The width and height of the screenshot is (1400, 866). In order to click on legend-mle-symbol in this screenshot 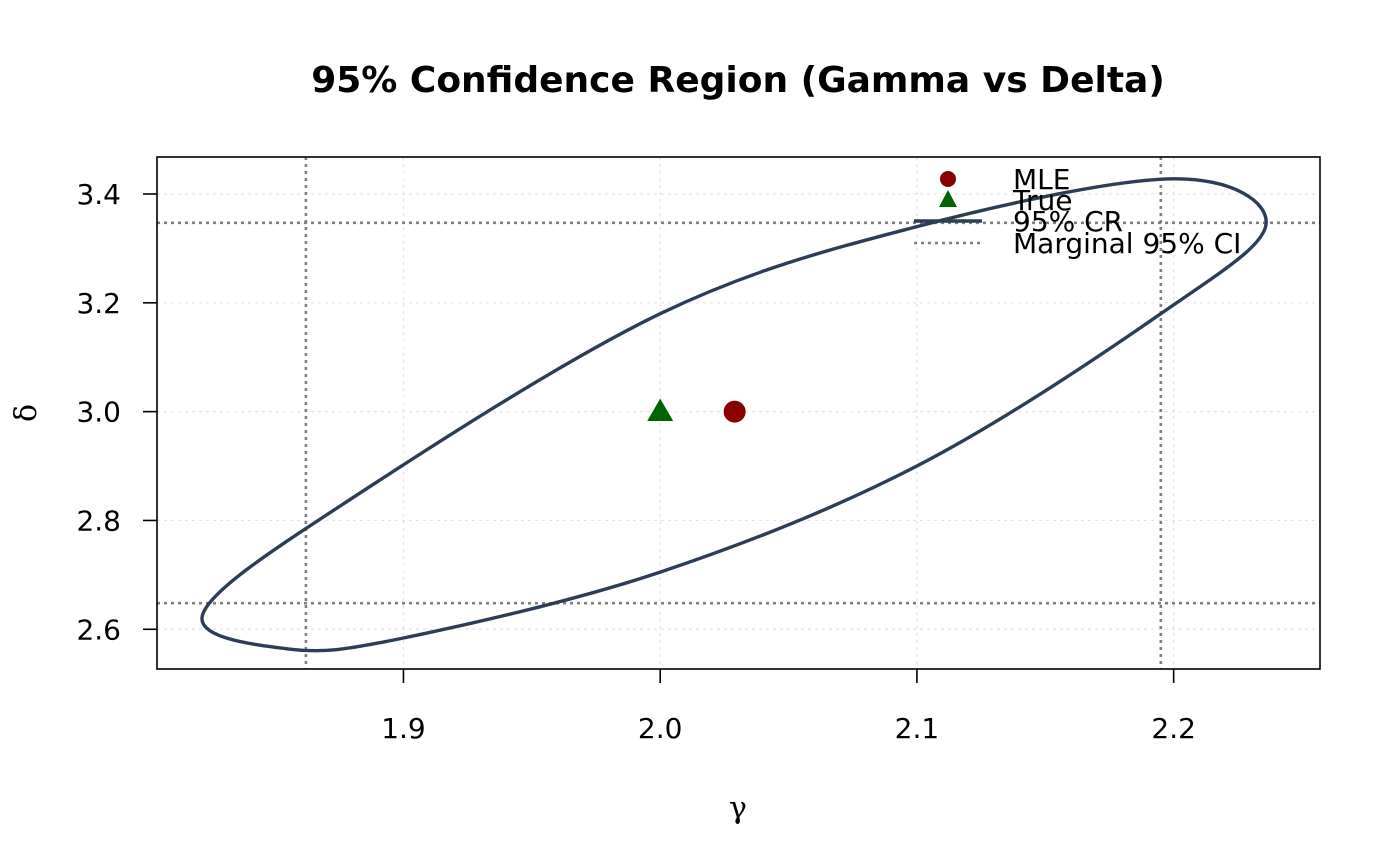, I will do `click(948, 179)`.